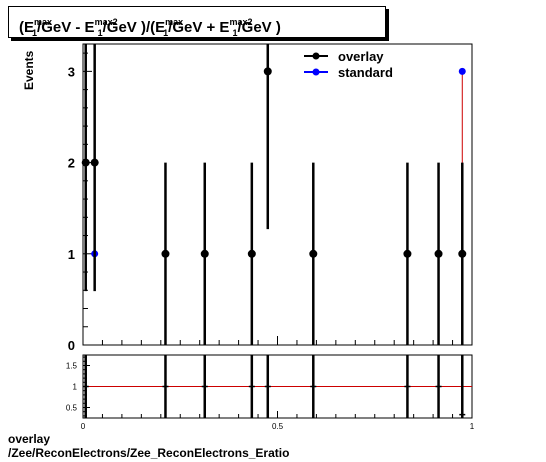 This screenshot has width=546, height=462. What do you see at coordinates (134, 27) in the screenshot?
I see `title-part: /GeV )/(E` at bounding box center [134, 27].